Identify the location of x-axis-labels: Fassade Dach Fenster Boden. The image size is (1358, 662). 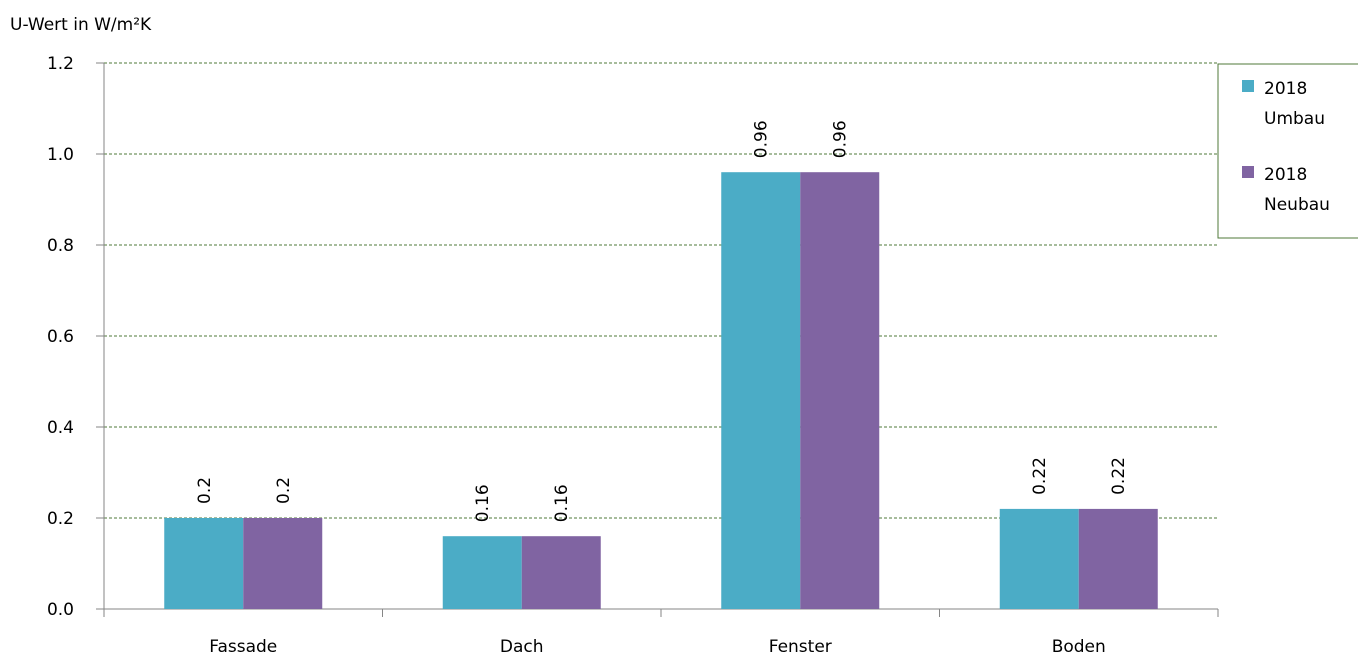
(657, 647).